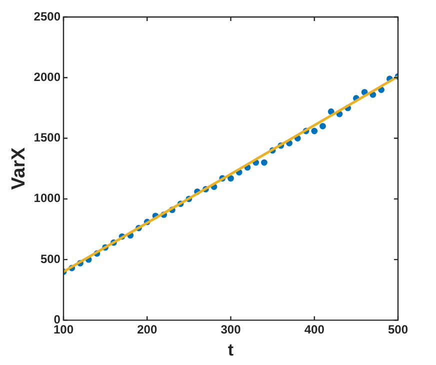  Describe the element at coordinates (231, 350) in the screenshot. I see `x-axis-title: t` at that location.